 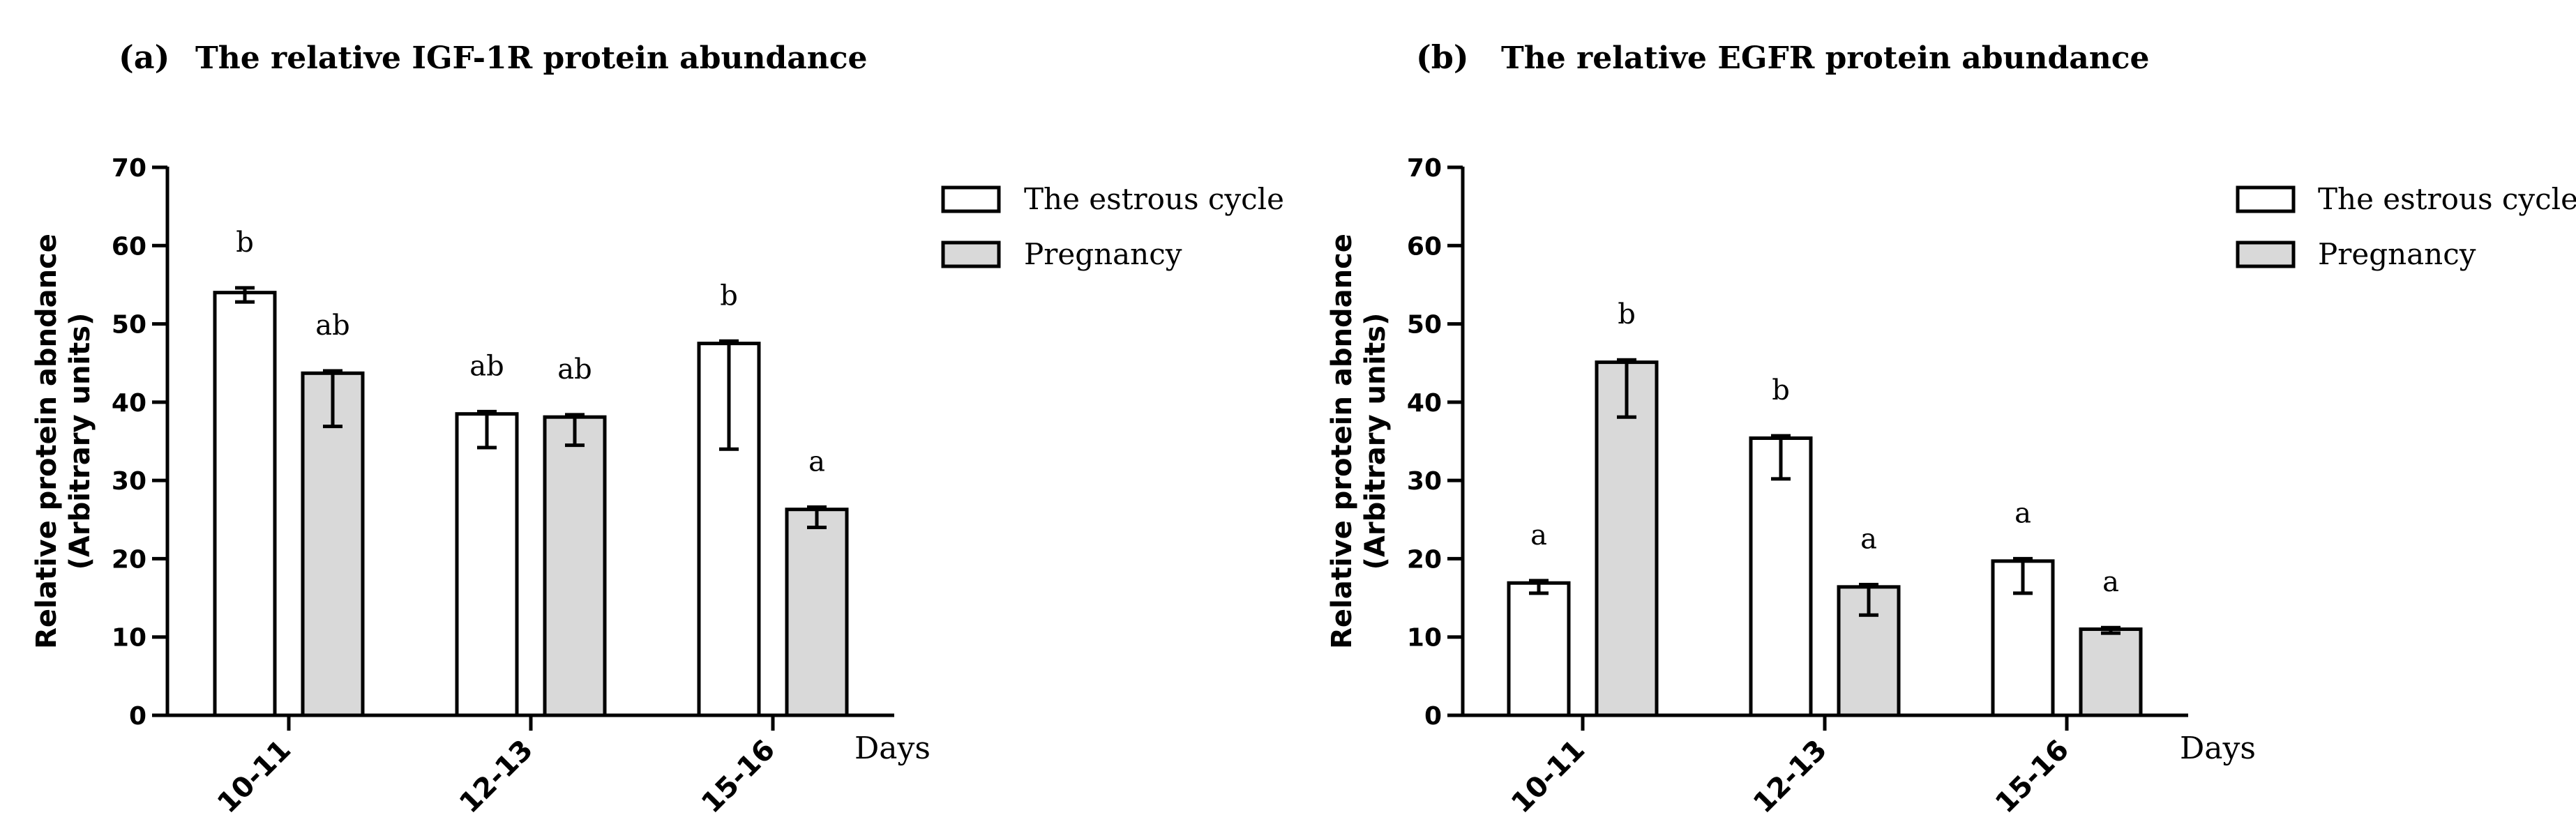 I want to click on panel-label: (a), so click(x=144, y=57).